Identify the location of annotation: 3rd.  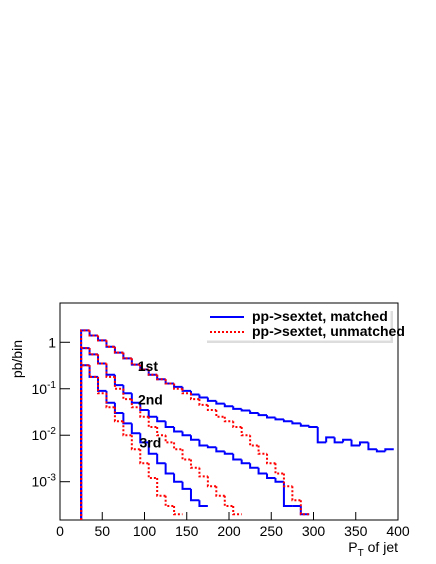
(151, 442).